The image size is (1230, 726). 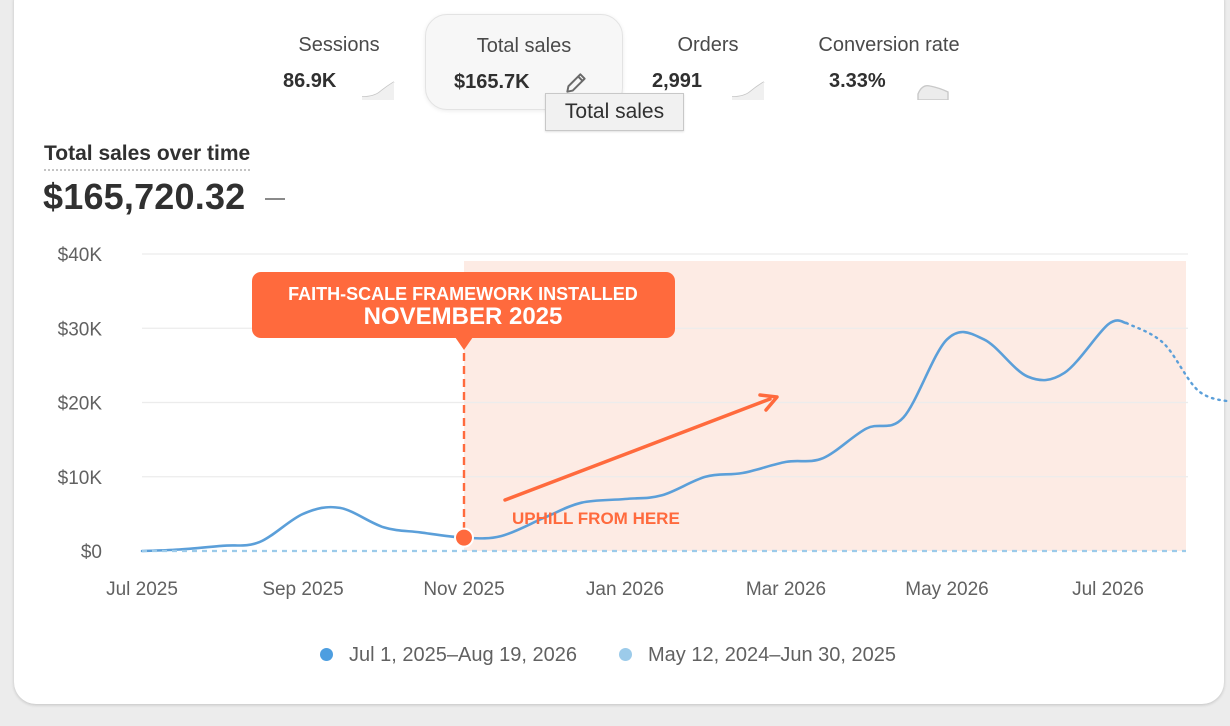 I want to click on legend-label: Jul 1, 2025–Aug 19, 2026, so click(x=463, y=655).